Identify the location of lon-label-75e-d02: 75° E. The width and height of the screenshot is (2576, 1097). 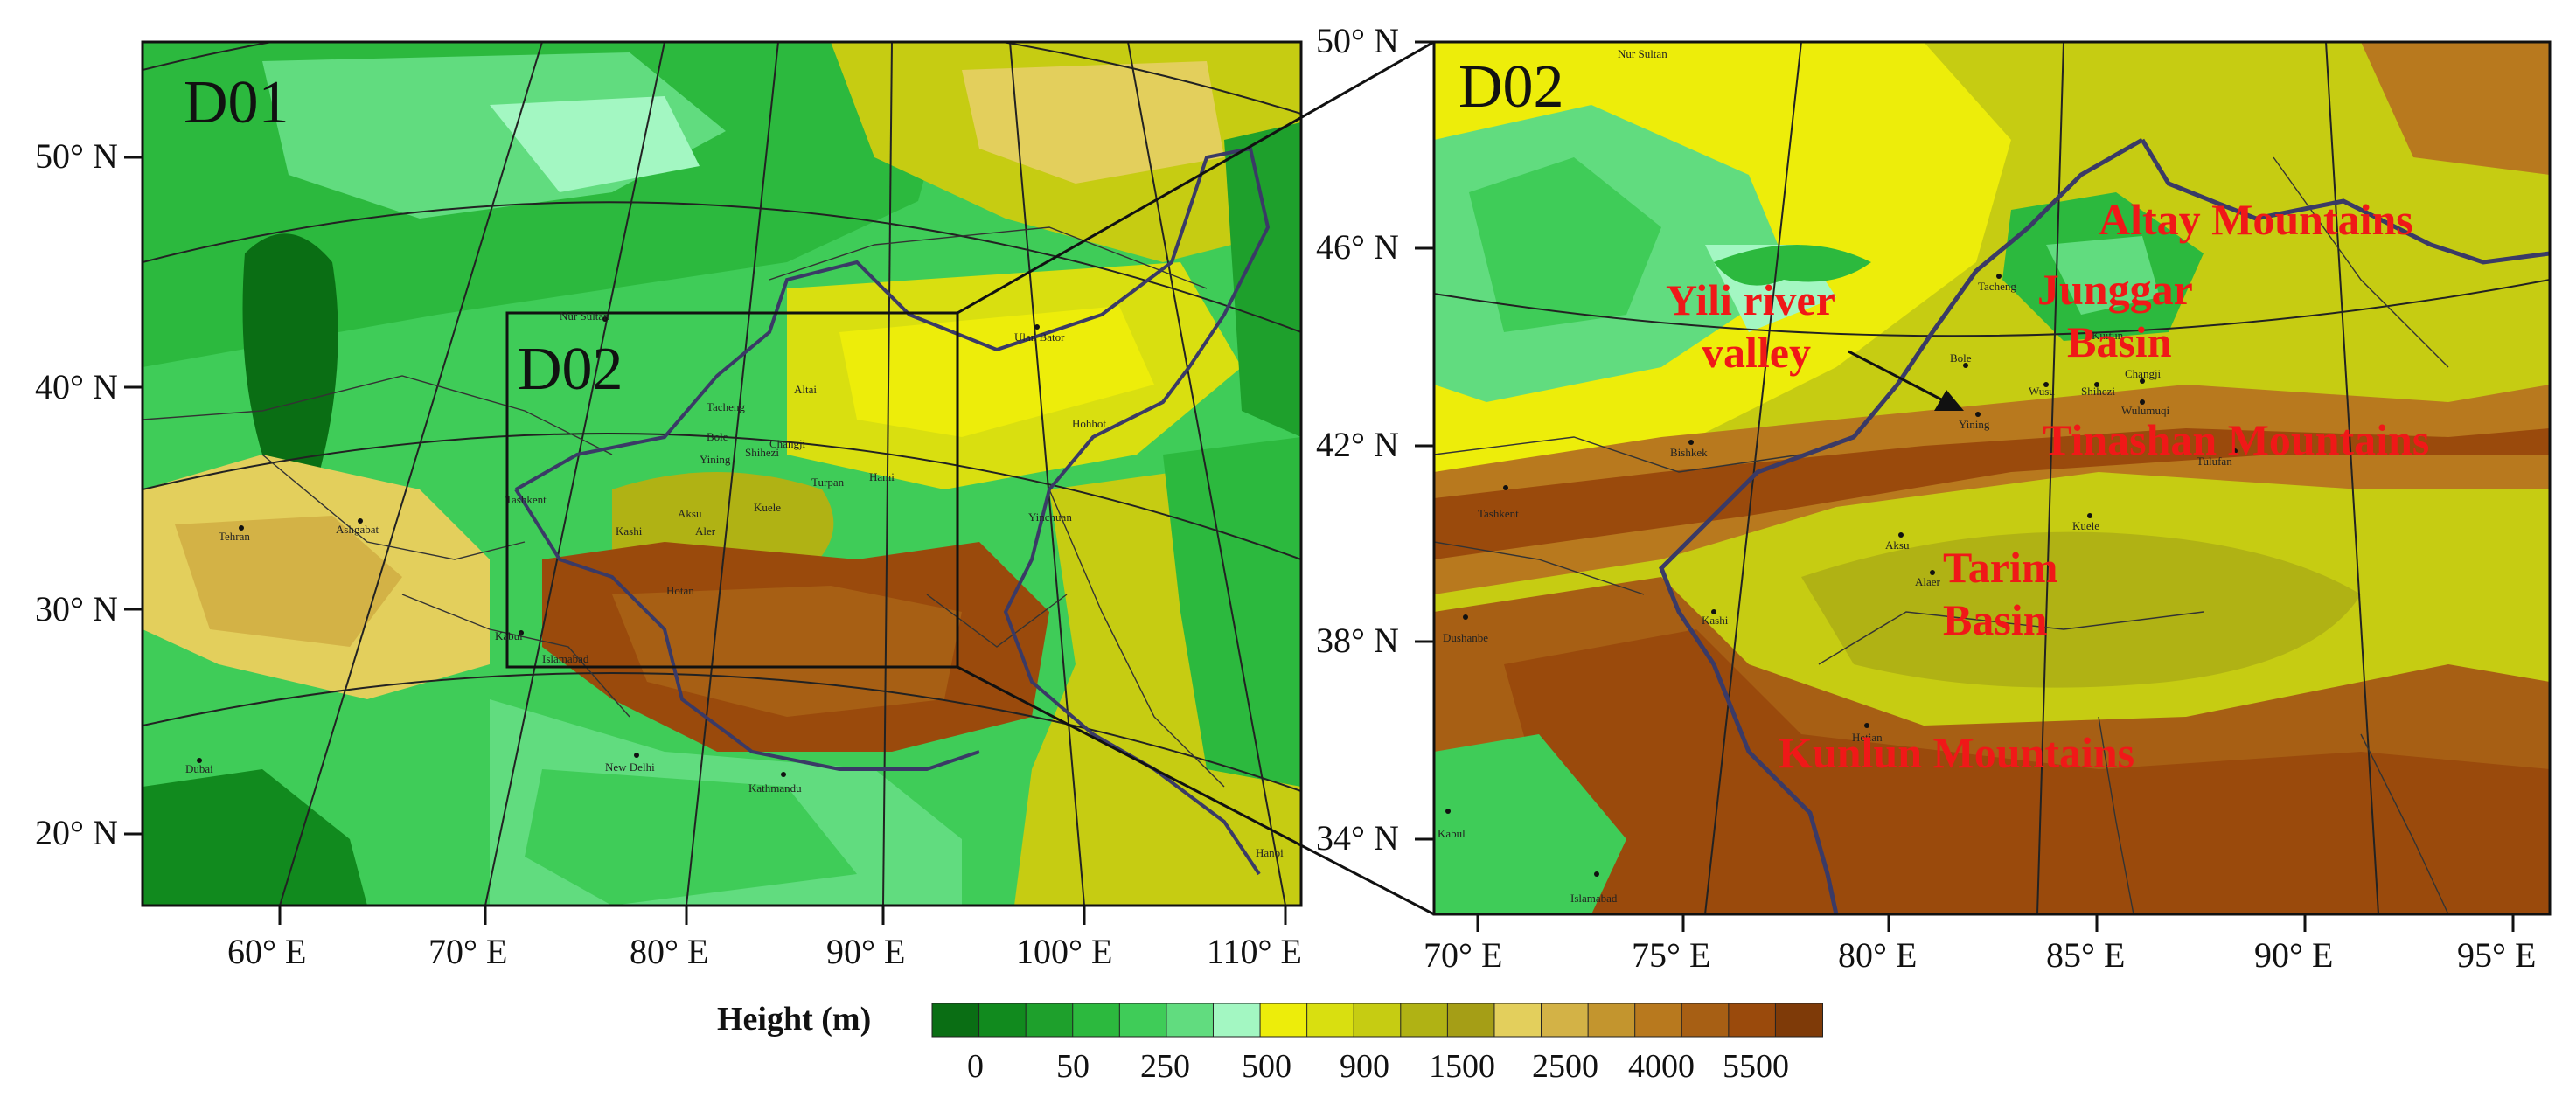
(1671, 955).